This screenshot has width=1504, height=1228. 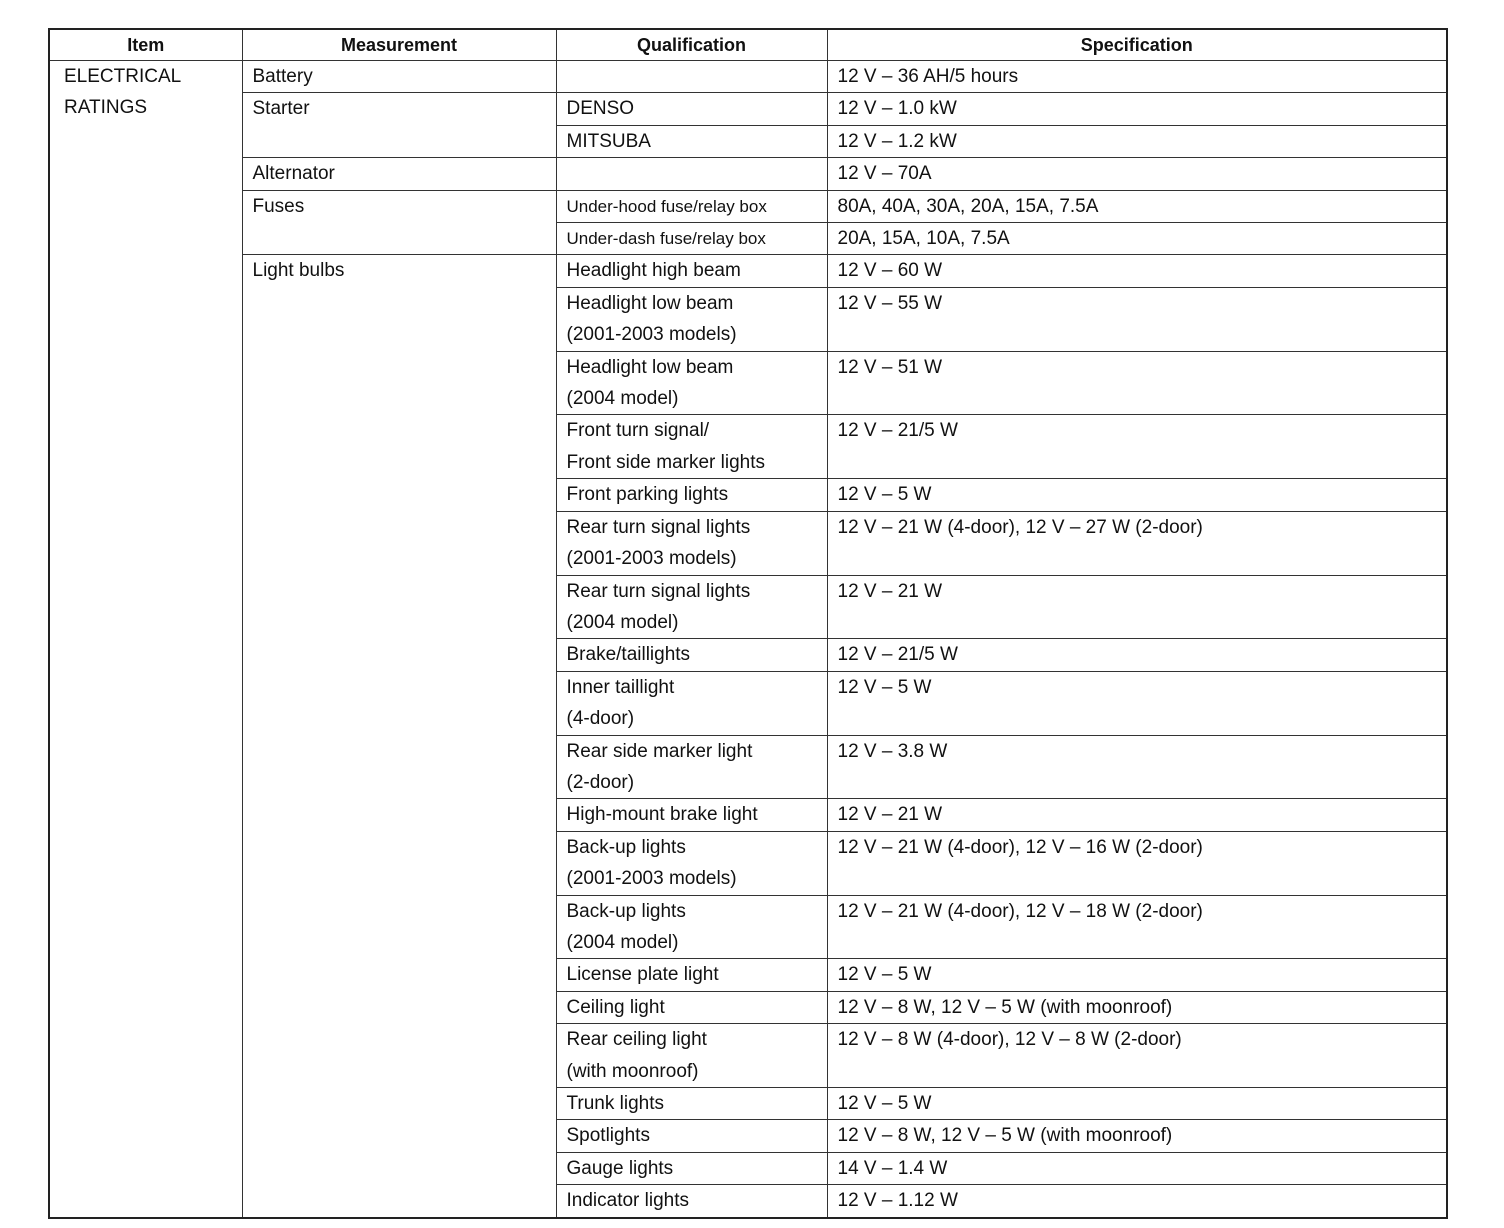 I want to click on qualification-line: Front side marker lights, so click(x=666, y=462).